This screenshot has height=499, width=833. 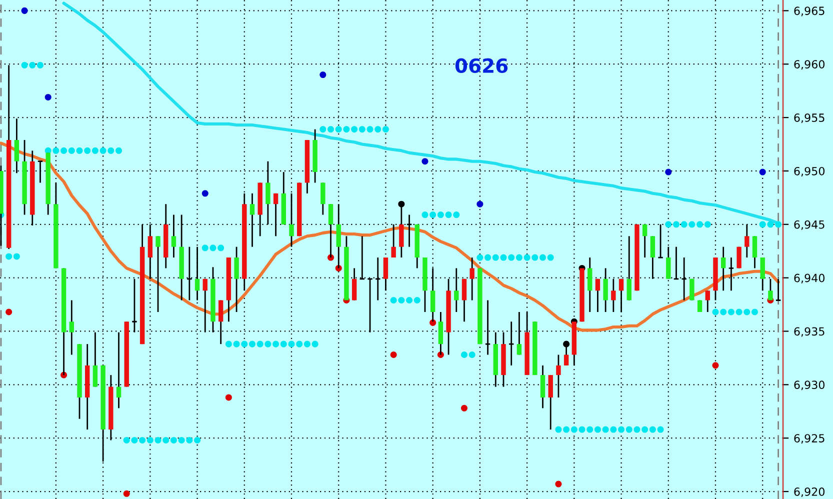 What do you see at coordinates (809, 171) in the screenshot?
I see `y-tick-label: 6,950` at bounding box center [809, 171].